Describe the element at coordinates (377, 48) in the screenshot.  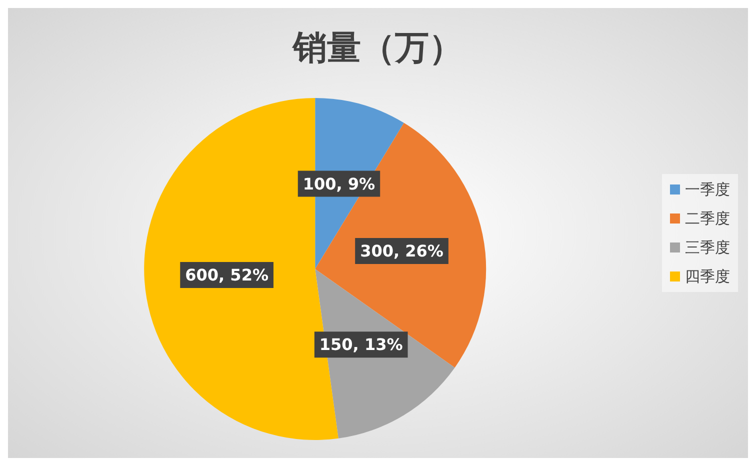
I see `chart-title: 销量（万）` at that location.